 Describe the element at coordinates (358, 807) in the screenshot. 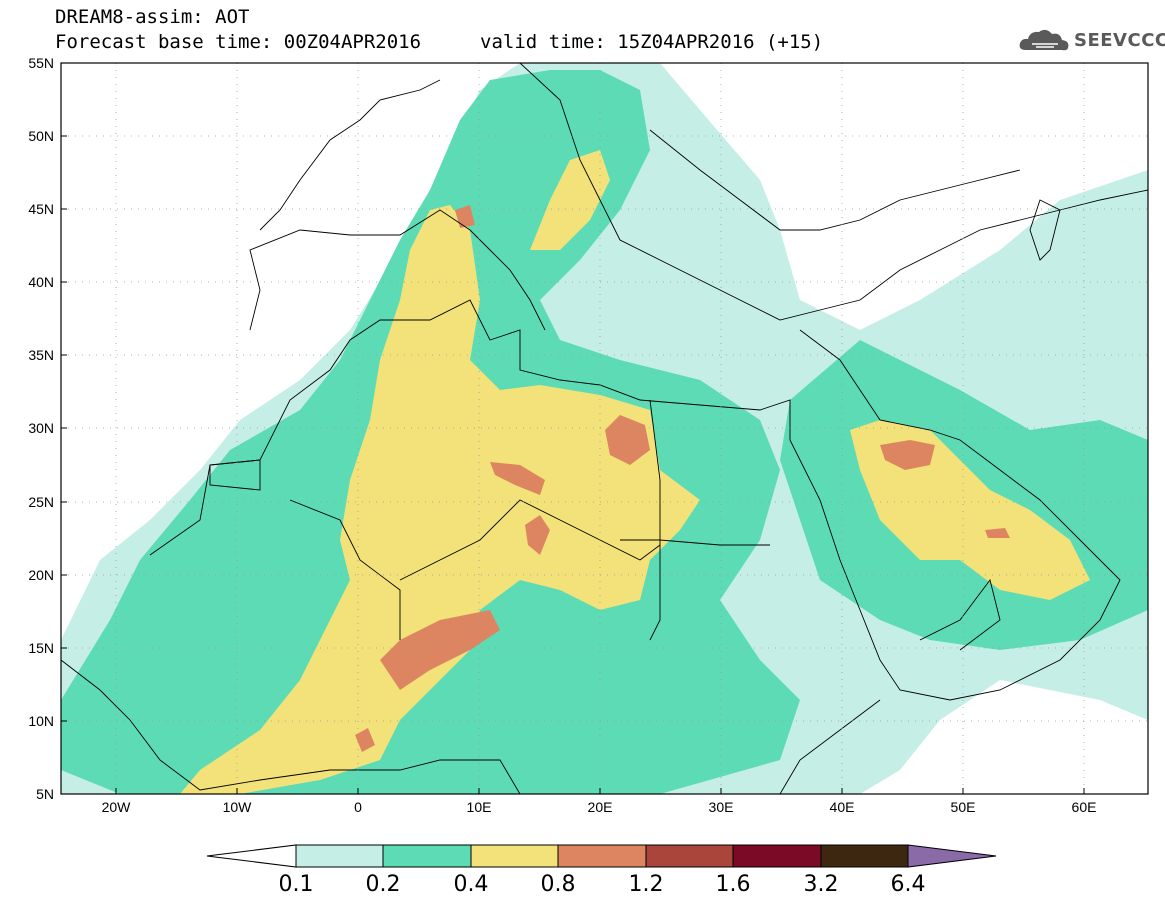

I see `lon-label: 0` at that location.